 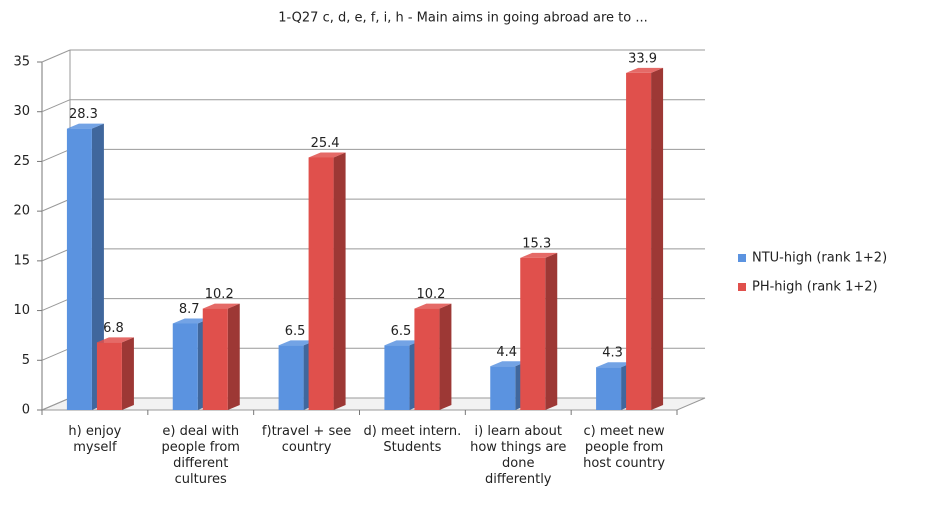 What do you see at coordinates (21, 211) in the screenshot?
I see `y-tick-label: 20` at bounding box center [21, 211].